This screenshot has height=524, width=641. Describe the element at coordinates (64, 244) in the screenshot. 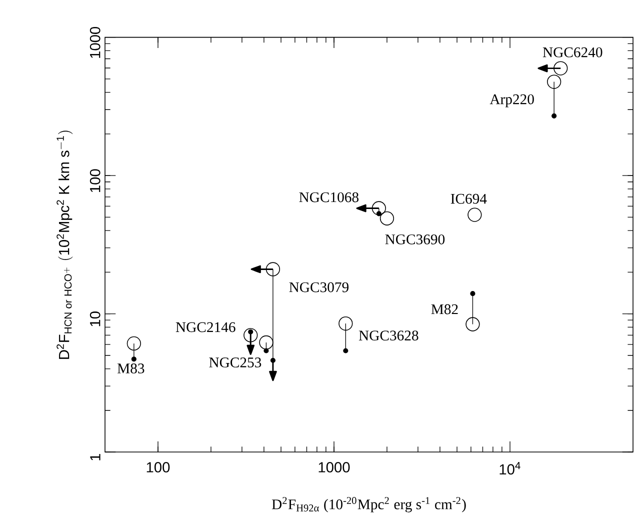

I see `y-axis-title: $\mathrm{D^{2}F_{HCN\;or\;HCO^{+}}\;(10^{2}Mpc^{2}\;K\;km\;s^{-1})}$` at that location.